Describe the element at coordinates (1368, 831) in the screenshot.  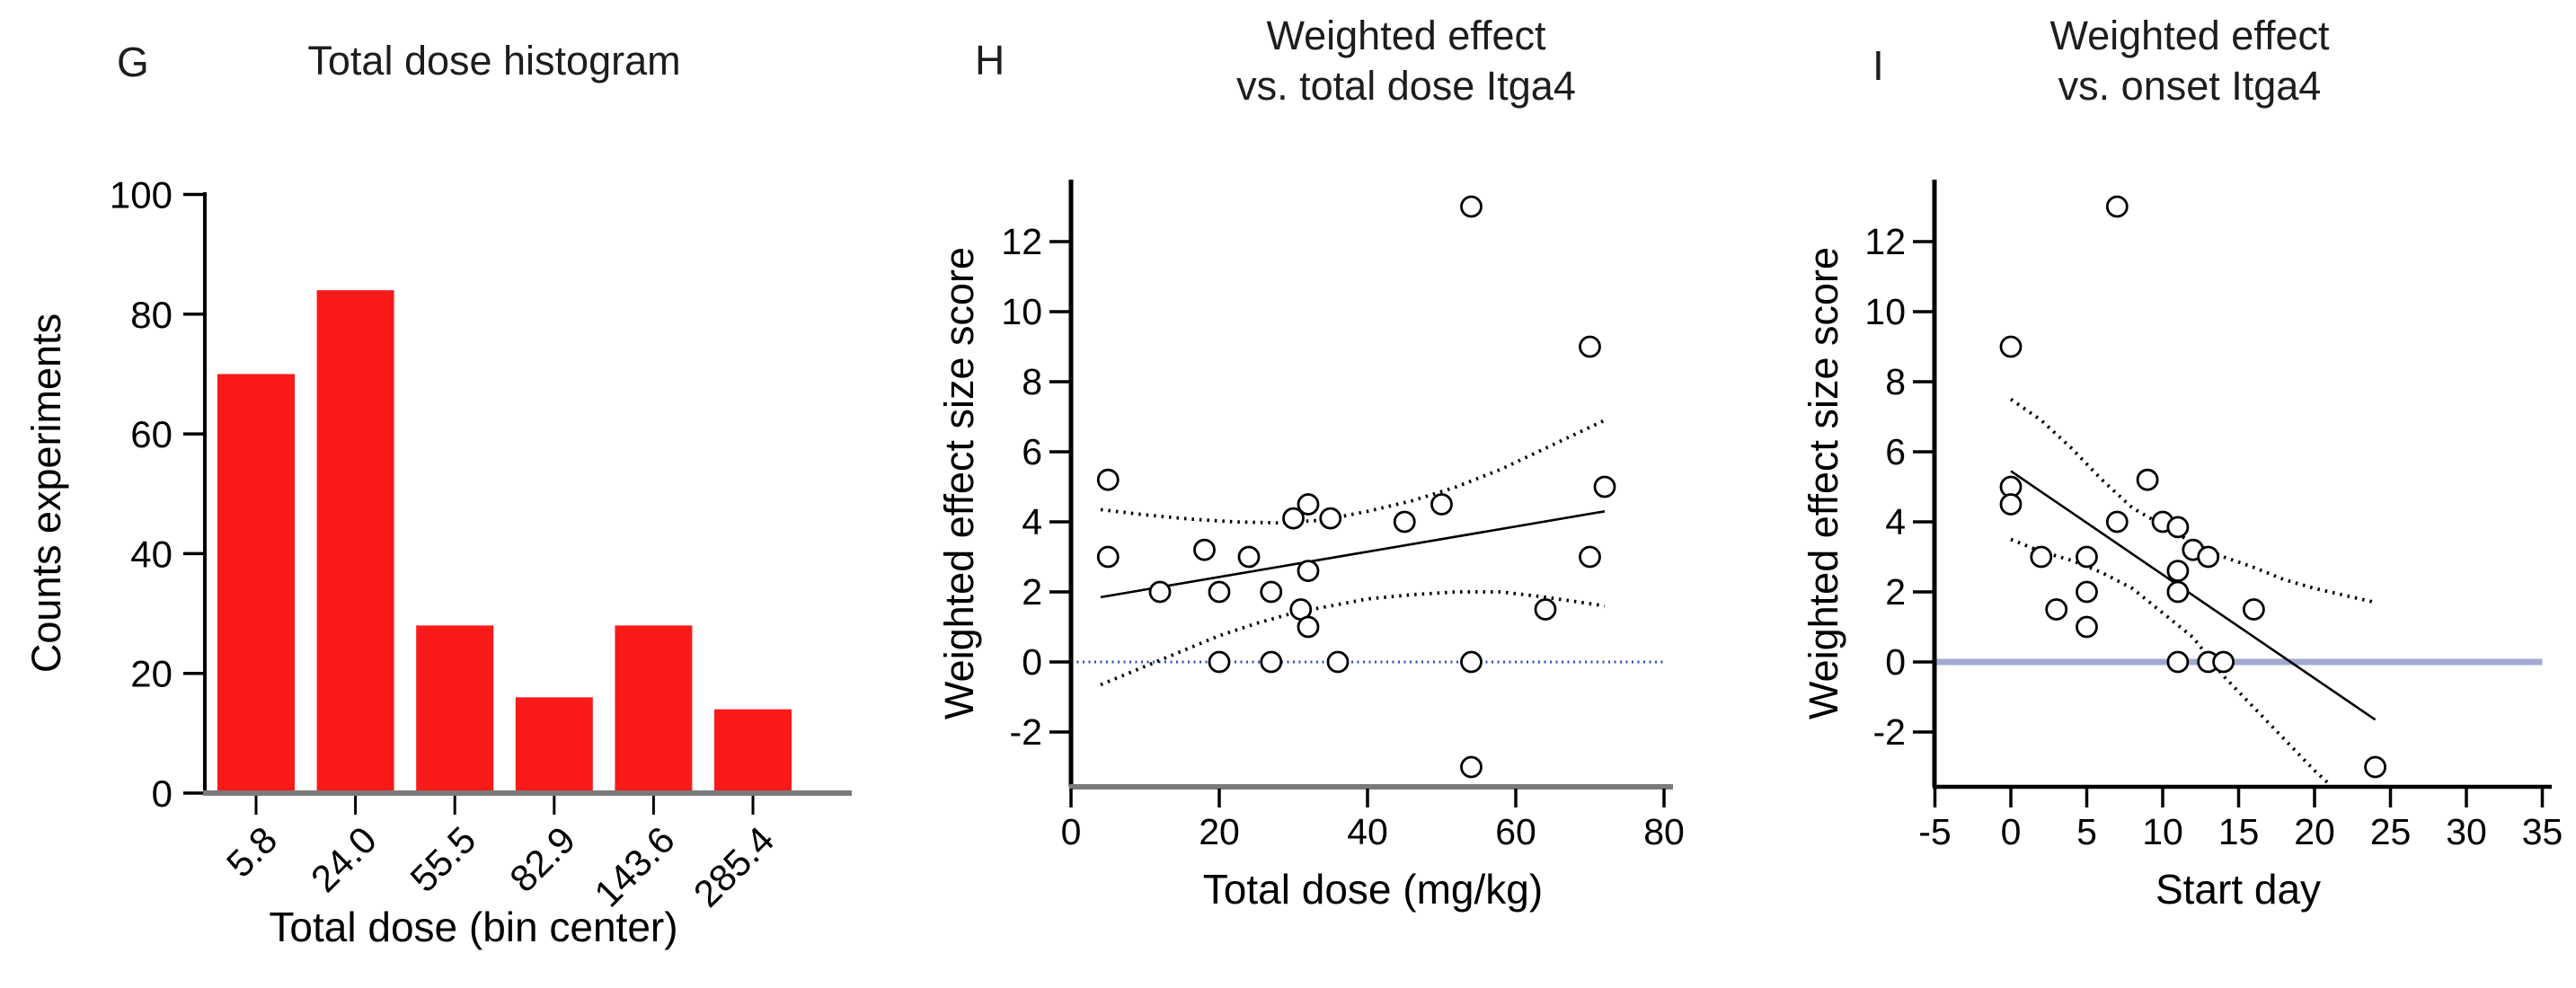
I see `h-x-tick-label: 40` at that location.